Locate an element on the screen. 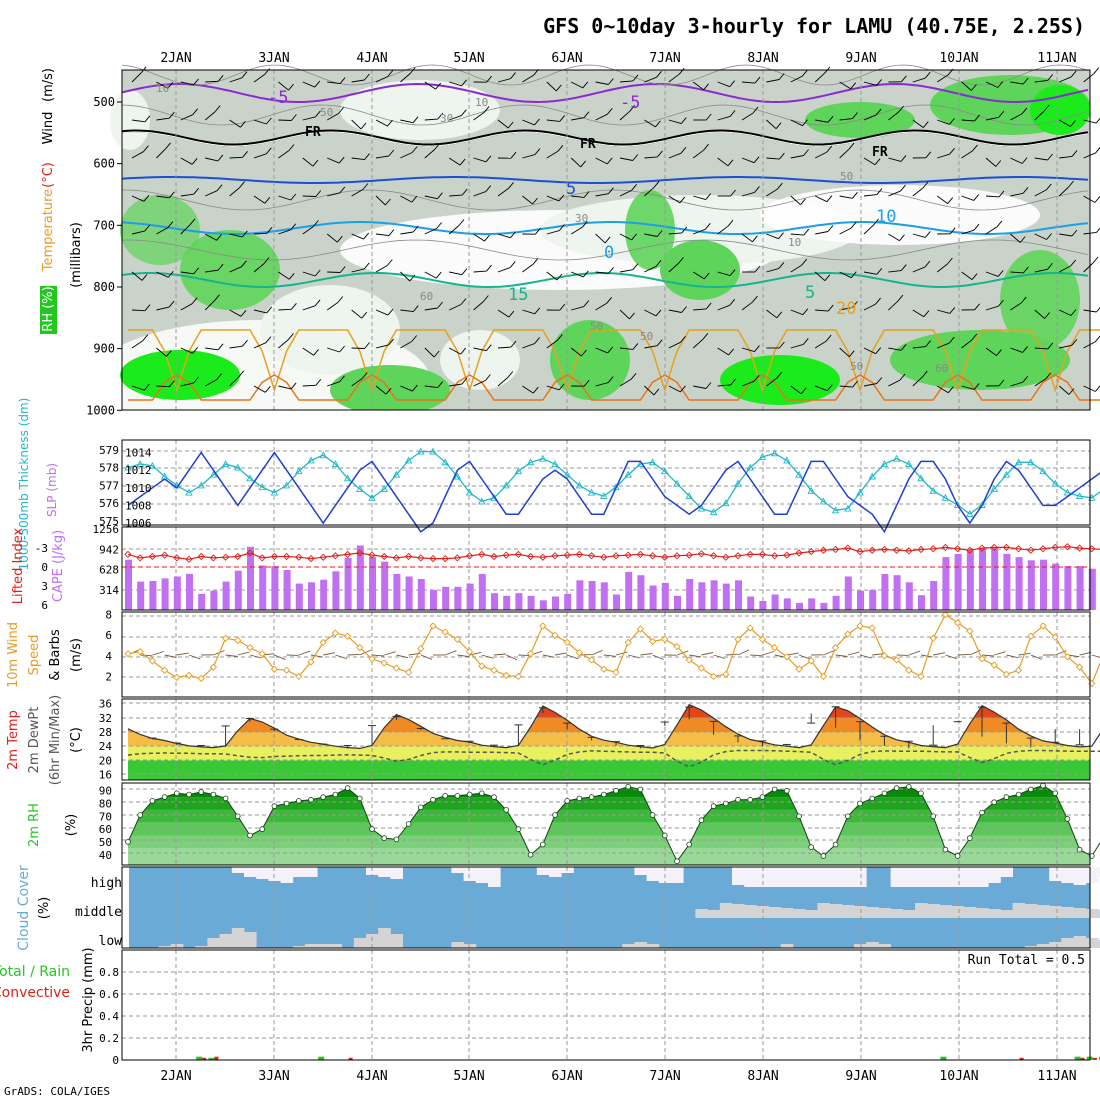 This screenshot has width=1100, height=1100. ylabel-2m-dewpt: 2m DewPt is located at coordinates (34, 740).